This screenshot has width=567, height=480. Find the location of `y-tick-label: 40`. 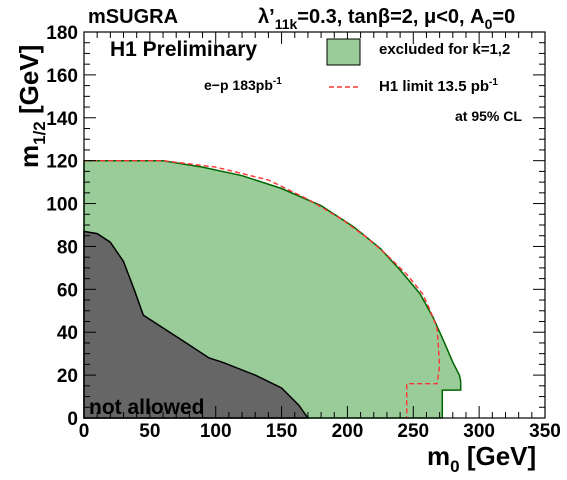

y-tick-label: 40 is located at coordinates (67, 333).